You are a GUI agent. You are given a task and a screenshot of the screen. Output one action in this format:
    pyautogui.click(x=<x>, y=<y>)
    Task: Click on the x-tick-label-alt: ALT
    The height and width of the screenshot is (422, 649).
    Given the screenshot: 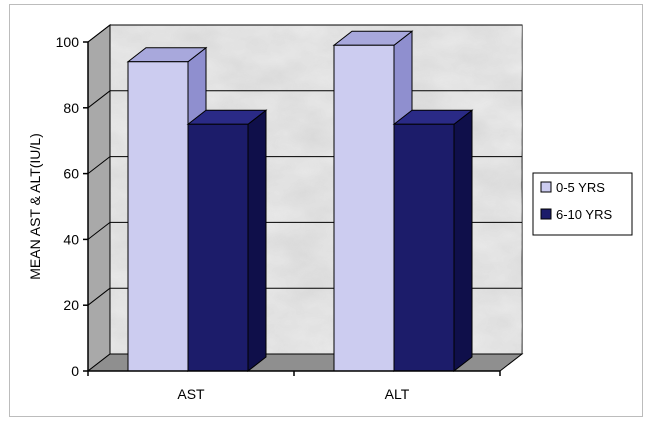 What is the action you would take?
    pyautogui.click(x=397, y=394)
    